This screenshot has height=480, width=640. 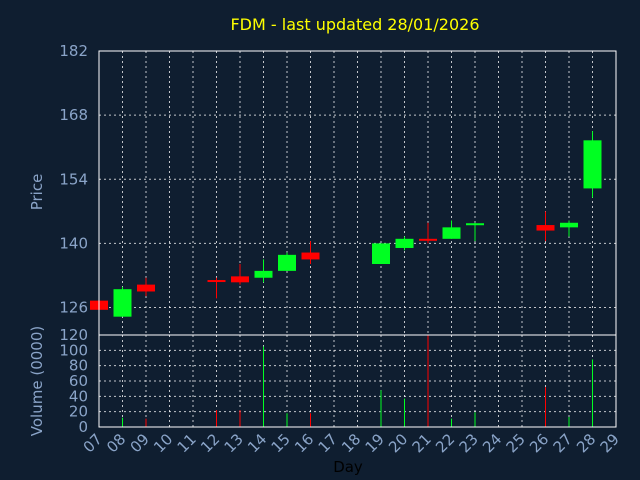 I want to click on price-tick-label: 182, so click(x=73, y=51).